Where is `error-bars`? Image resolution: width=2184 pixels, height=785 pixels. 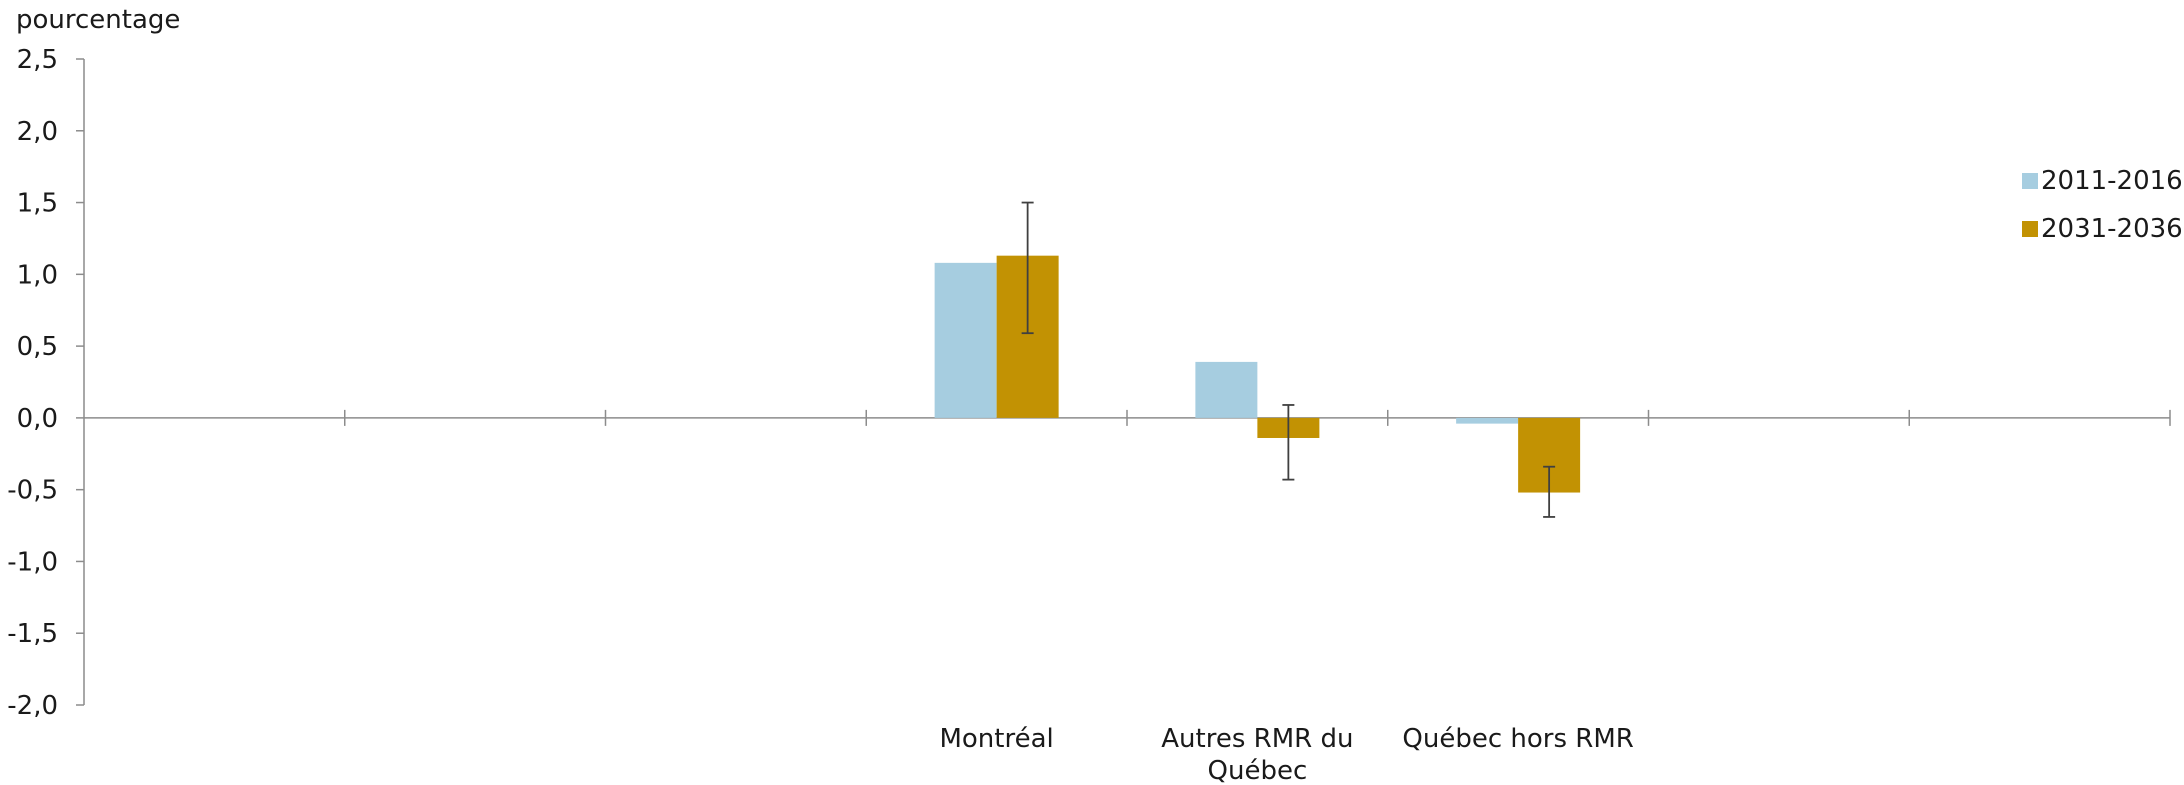 error-bars is located at coordinates (1288, 359).